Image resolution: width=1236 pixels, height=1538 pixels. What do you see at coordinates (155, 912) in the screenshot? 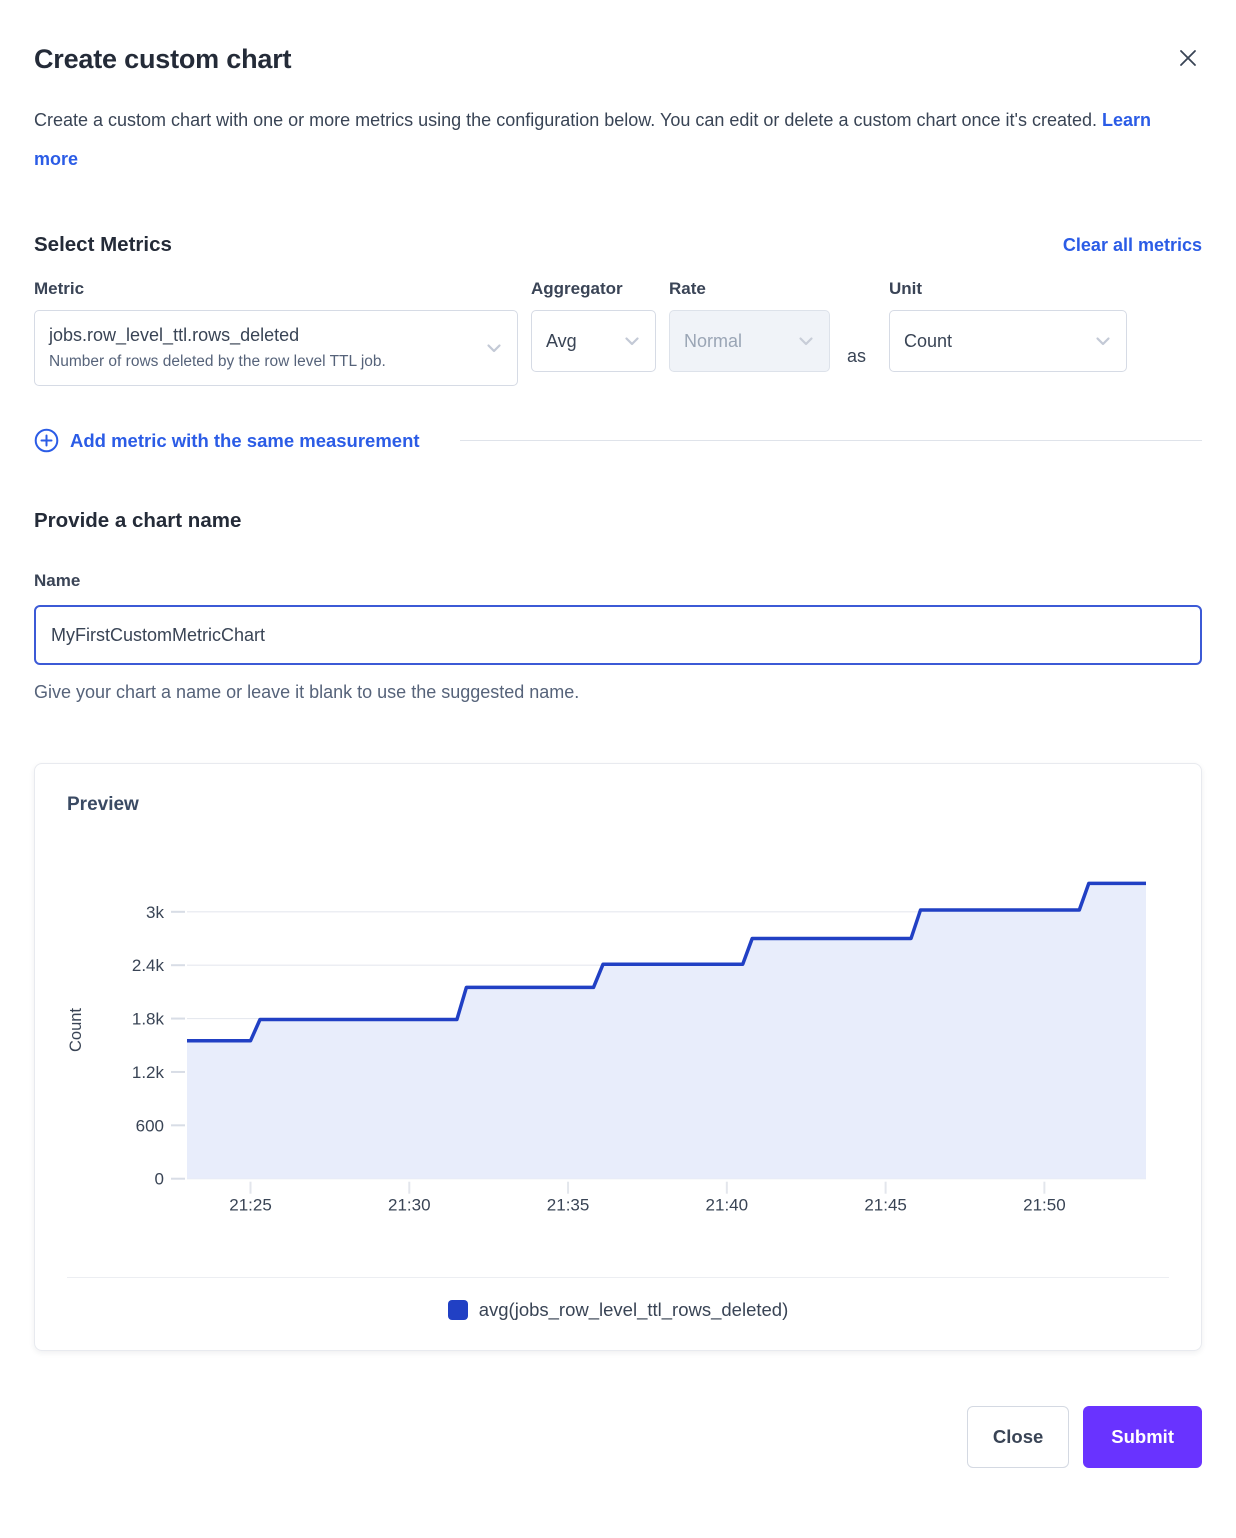
I see `svg-text: 3k` at bounding box center [155, 912].